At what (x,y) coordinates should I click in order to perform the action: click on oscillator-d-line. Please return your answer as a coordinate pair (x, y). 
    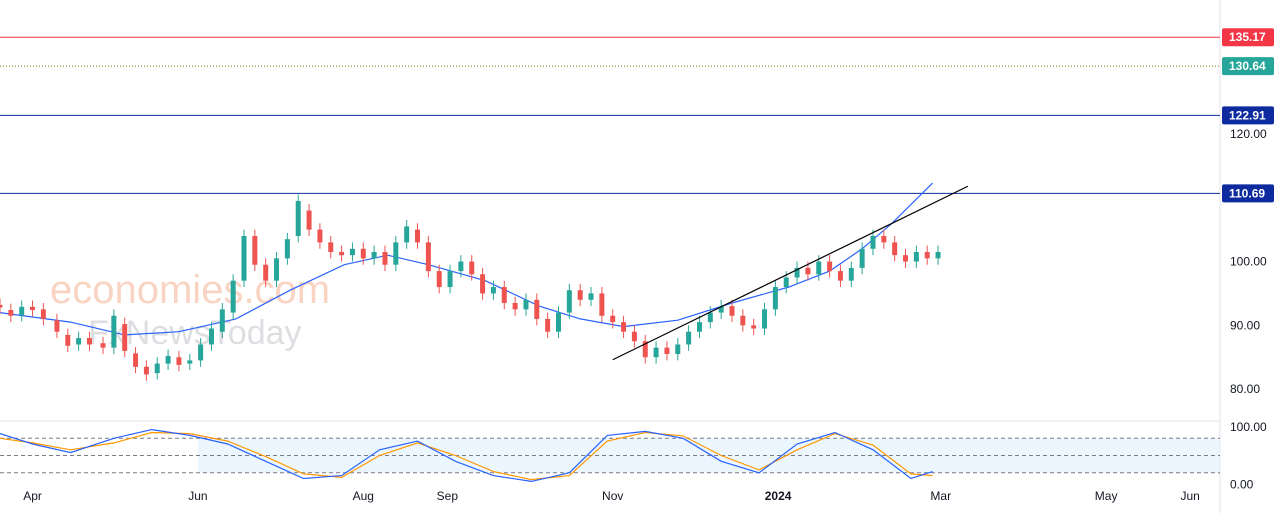
    Looking at the image, I should click on (466, 456).